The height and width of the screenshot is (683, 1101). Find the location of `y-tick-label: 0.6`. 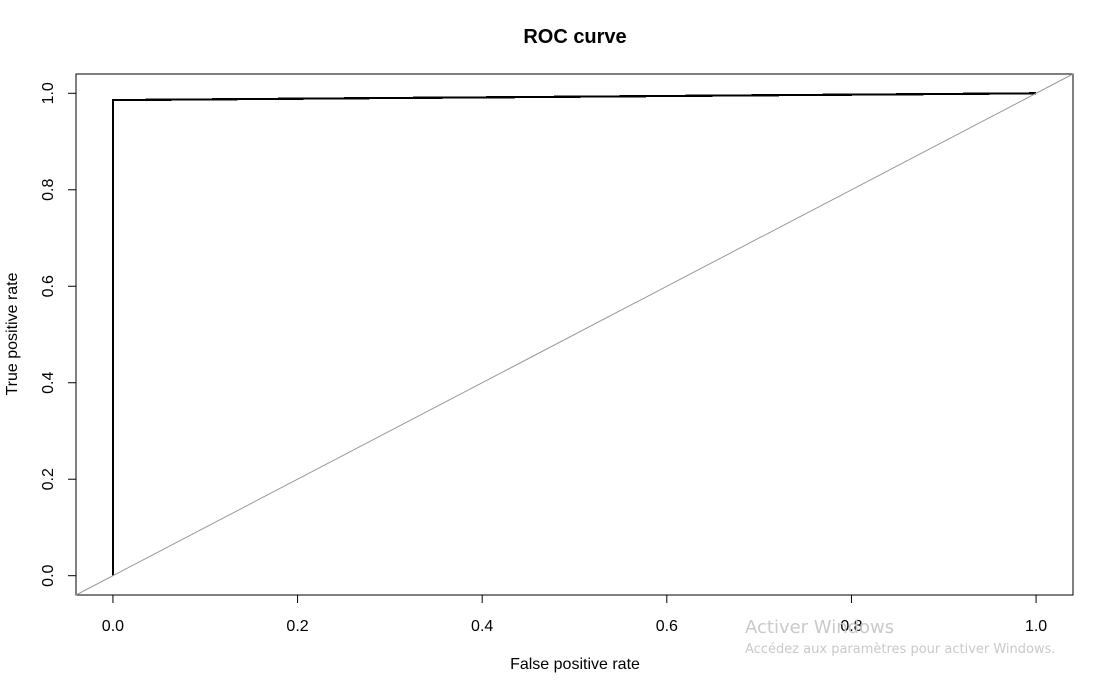

y-tick-label: 0.6 is located at coordinates (48, 286).